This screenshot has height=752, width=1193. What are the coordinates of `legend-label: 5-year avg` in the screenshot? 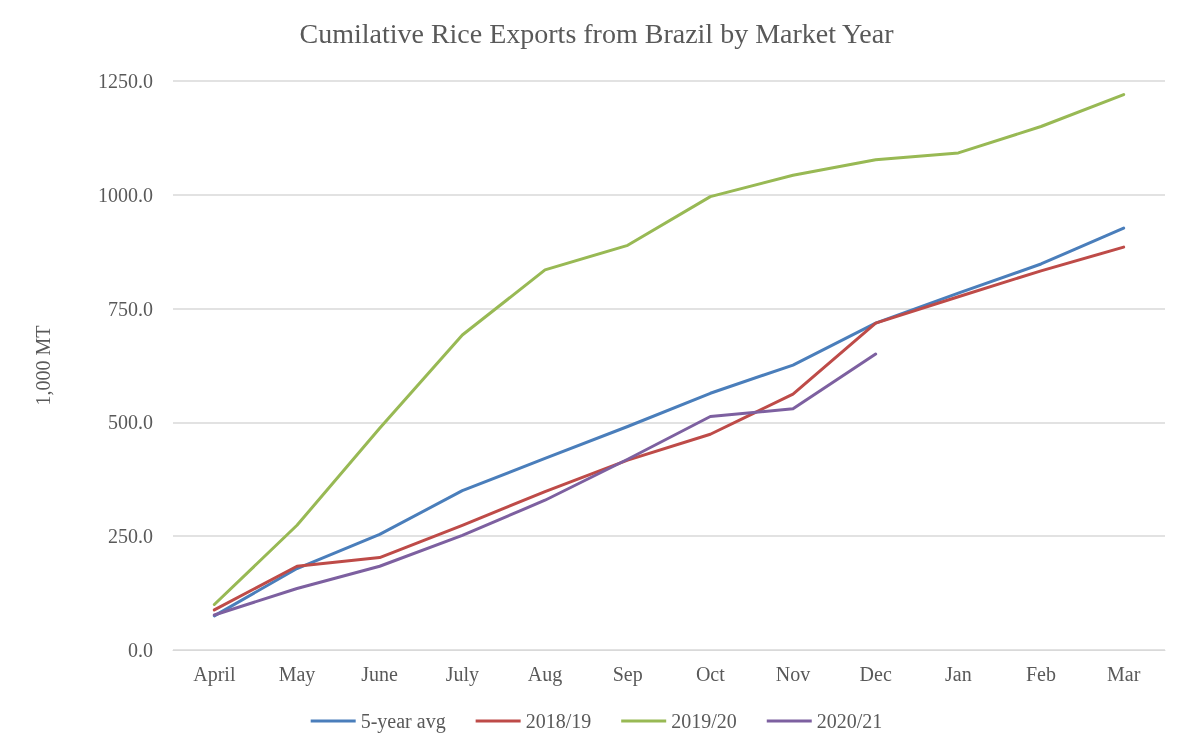 It's located at (403, 721).